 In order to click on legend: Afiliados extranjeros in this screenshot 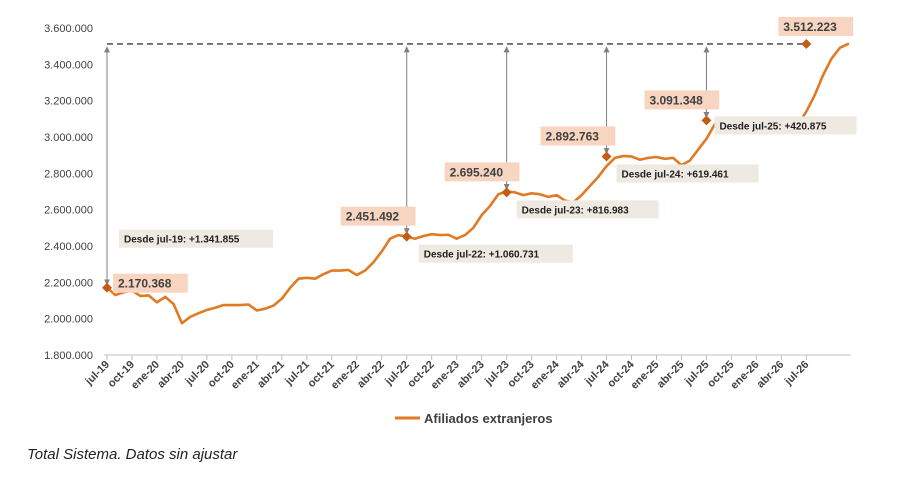, I will do `click(474, 418)`.